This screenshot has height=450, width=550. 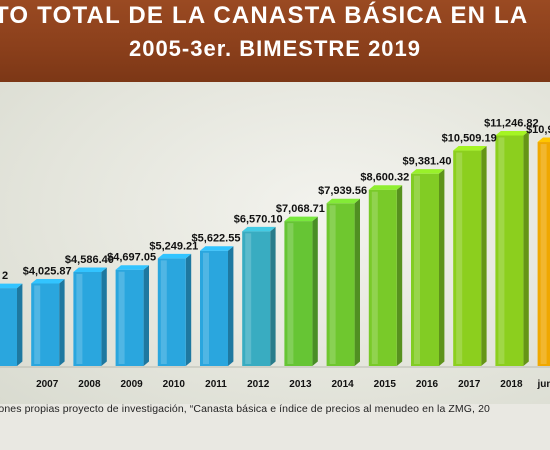 I want to click on bar-2014, so click(x=343, y=282).